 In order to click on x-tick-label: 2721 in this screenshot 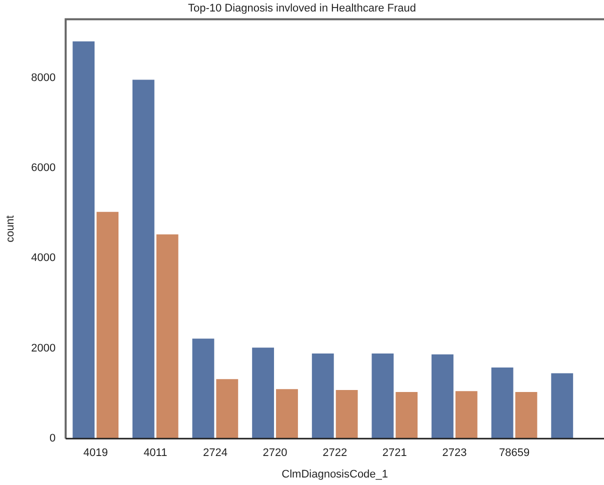, I will do `click(394, 453)`.